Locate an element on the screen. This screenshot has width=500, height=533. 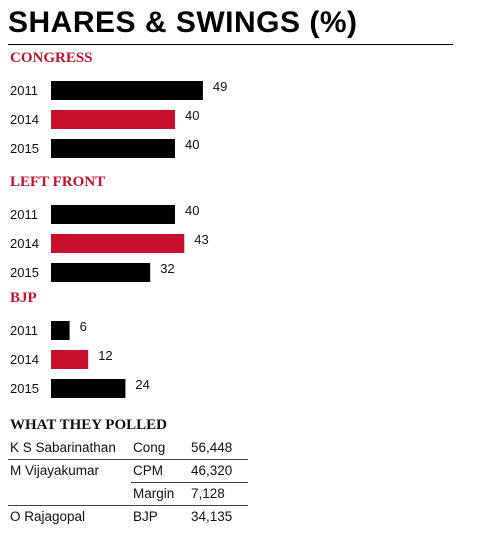
panel-heading: CONGRESS is located at coordinates (51, 58).